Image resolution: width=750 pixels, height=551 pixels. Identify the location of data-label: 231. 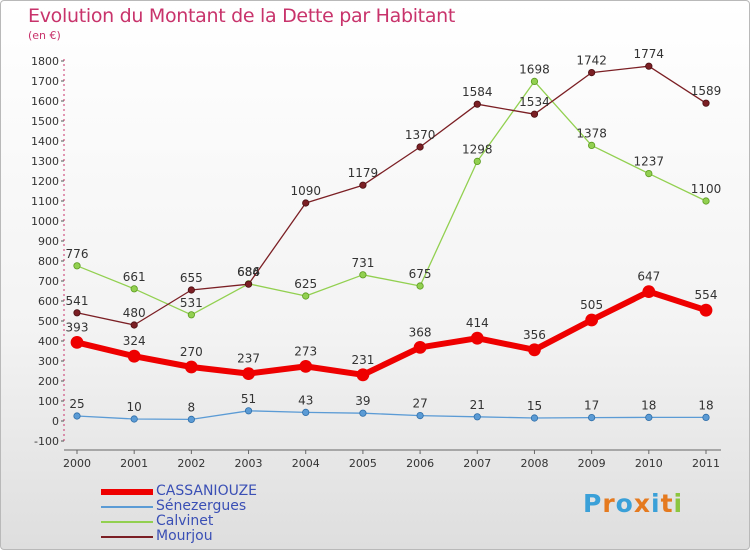
(362, 360).